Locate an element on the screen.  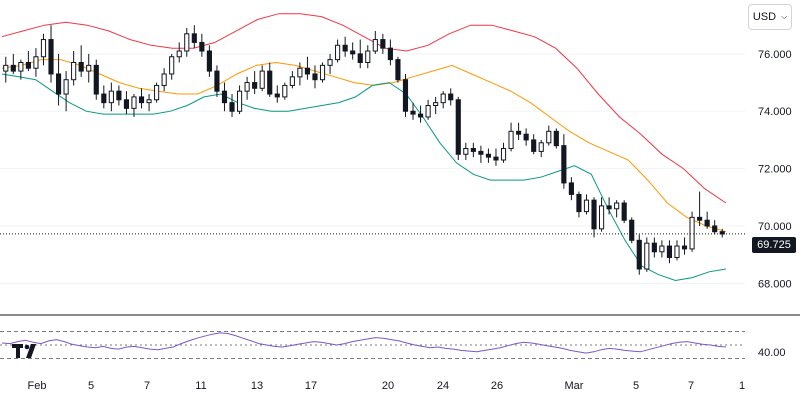
oscillator-axis: 40.00 is located at coordinates (772, 353).